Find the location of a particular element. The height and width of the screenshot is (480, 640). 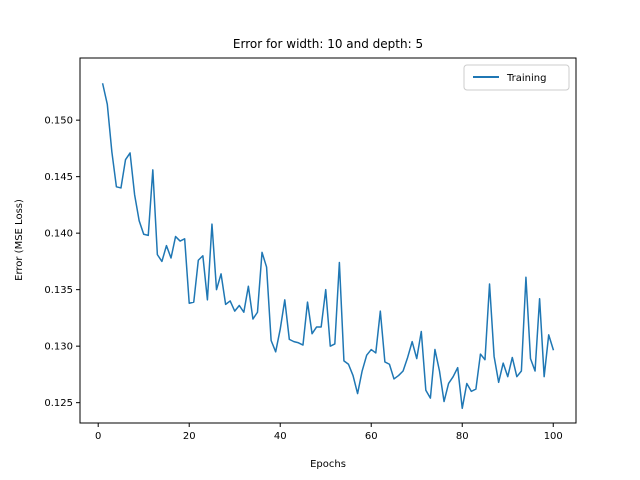

x-tick-label: 100 is located at coordinates (553, 436).